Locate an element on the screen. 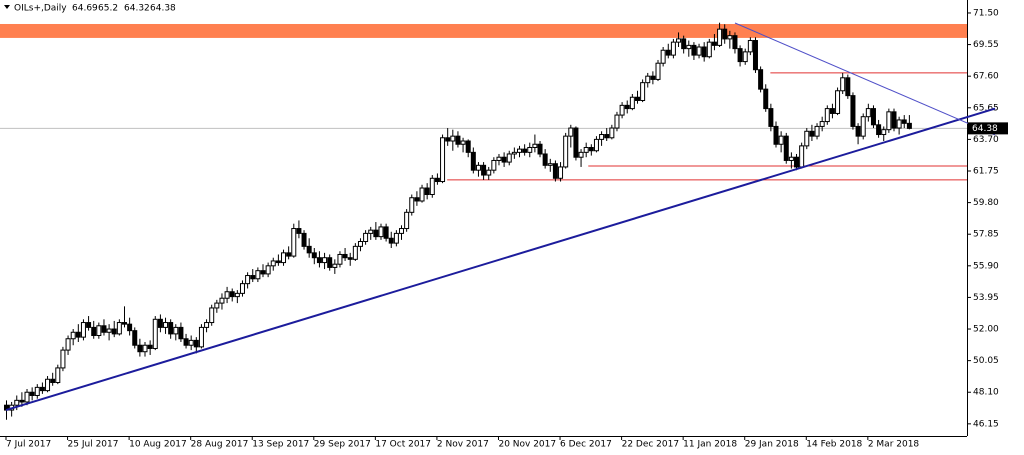 The width and height of the screenshot is (1024, 455). resistance-zone is located at coordinates (483, 30).